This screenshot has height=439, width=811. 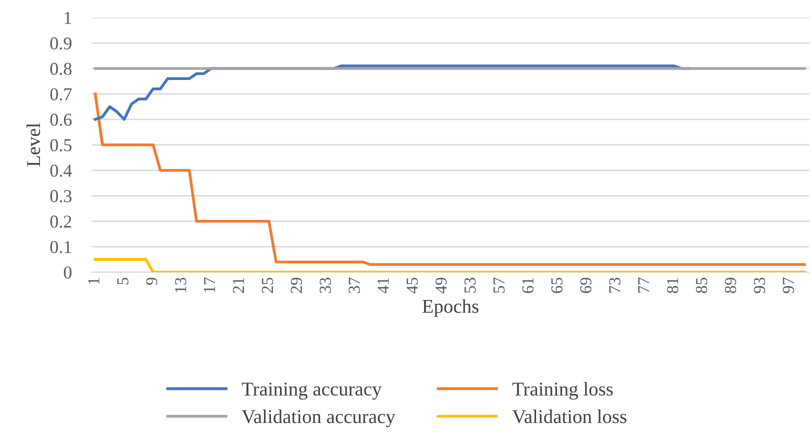 What do you see at coordinates (412, 286) in the screenshot?
I see `x-tick-label: 45` at bounding box center [412, 286].